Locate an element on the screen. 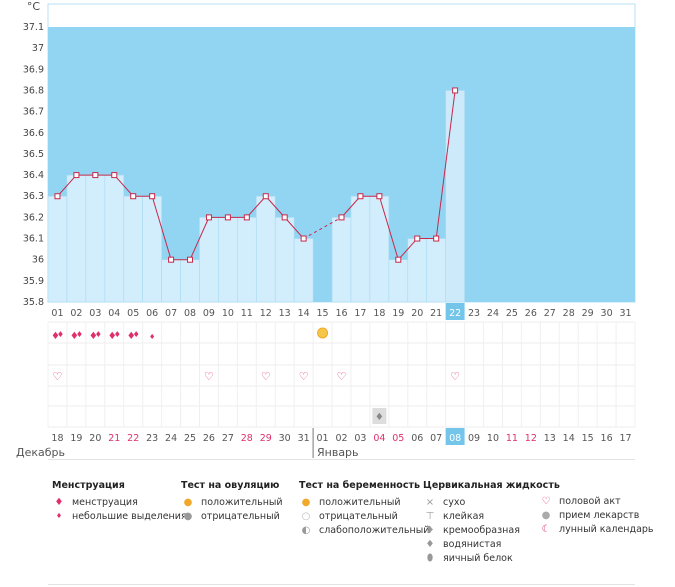  date-label: 05 is located at coordinates (398, 438).